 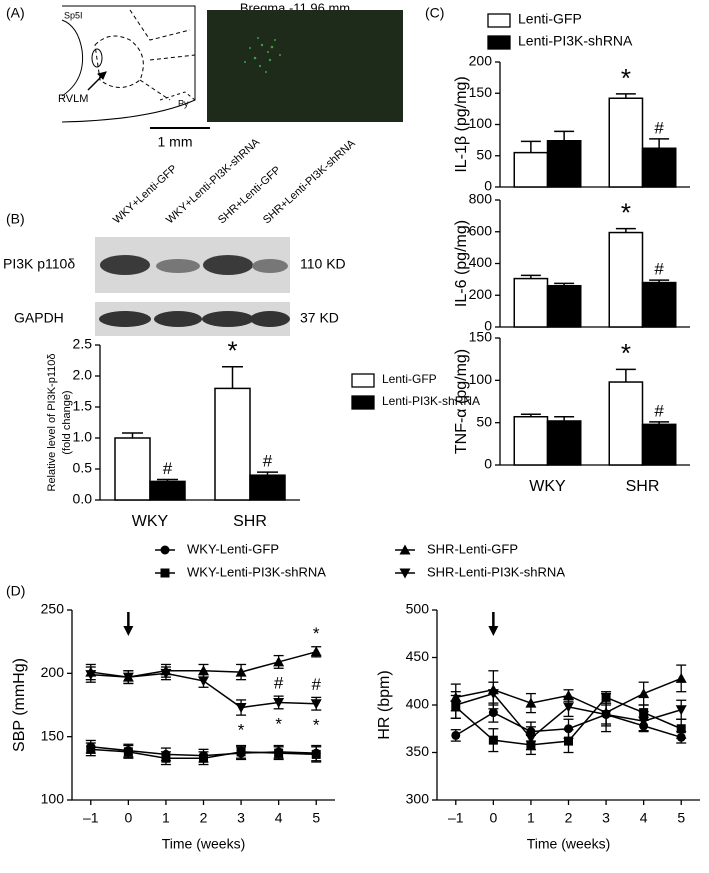 What do you see at coordinates (53, 609) in the screenshot?
I see `y-tick-label: 250` at bounding box center [53, 609].